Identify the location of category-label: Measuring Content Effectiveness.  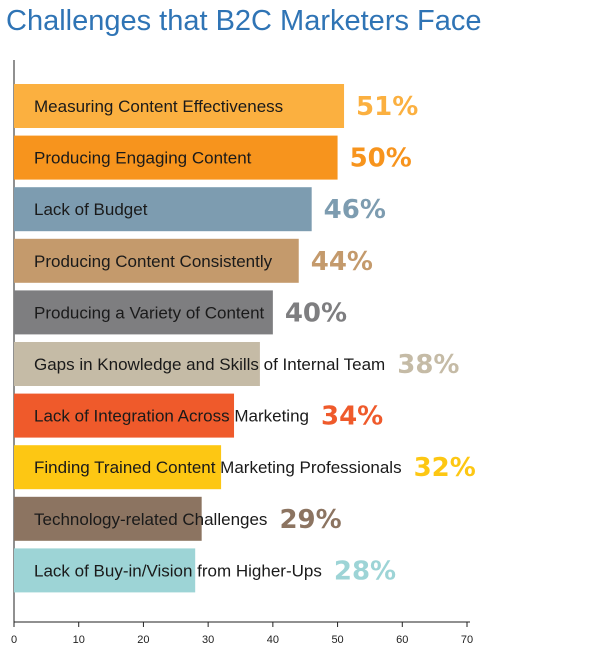
(158, 106).